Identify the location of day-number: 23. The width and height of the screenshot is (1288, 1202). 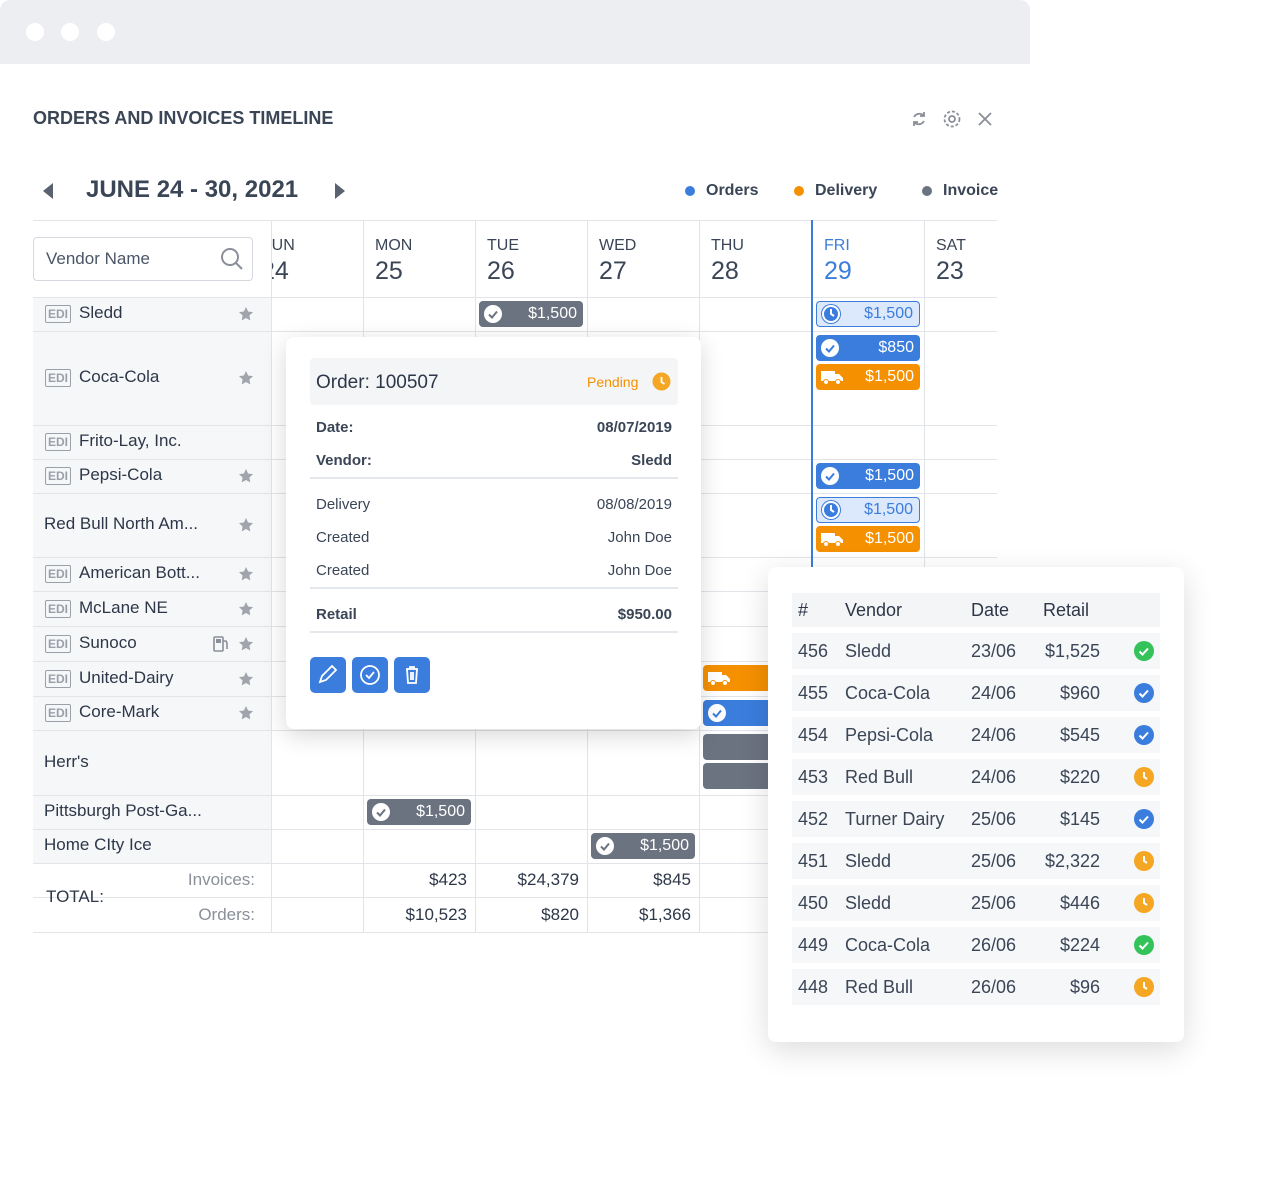
(950, 271).